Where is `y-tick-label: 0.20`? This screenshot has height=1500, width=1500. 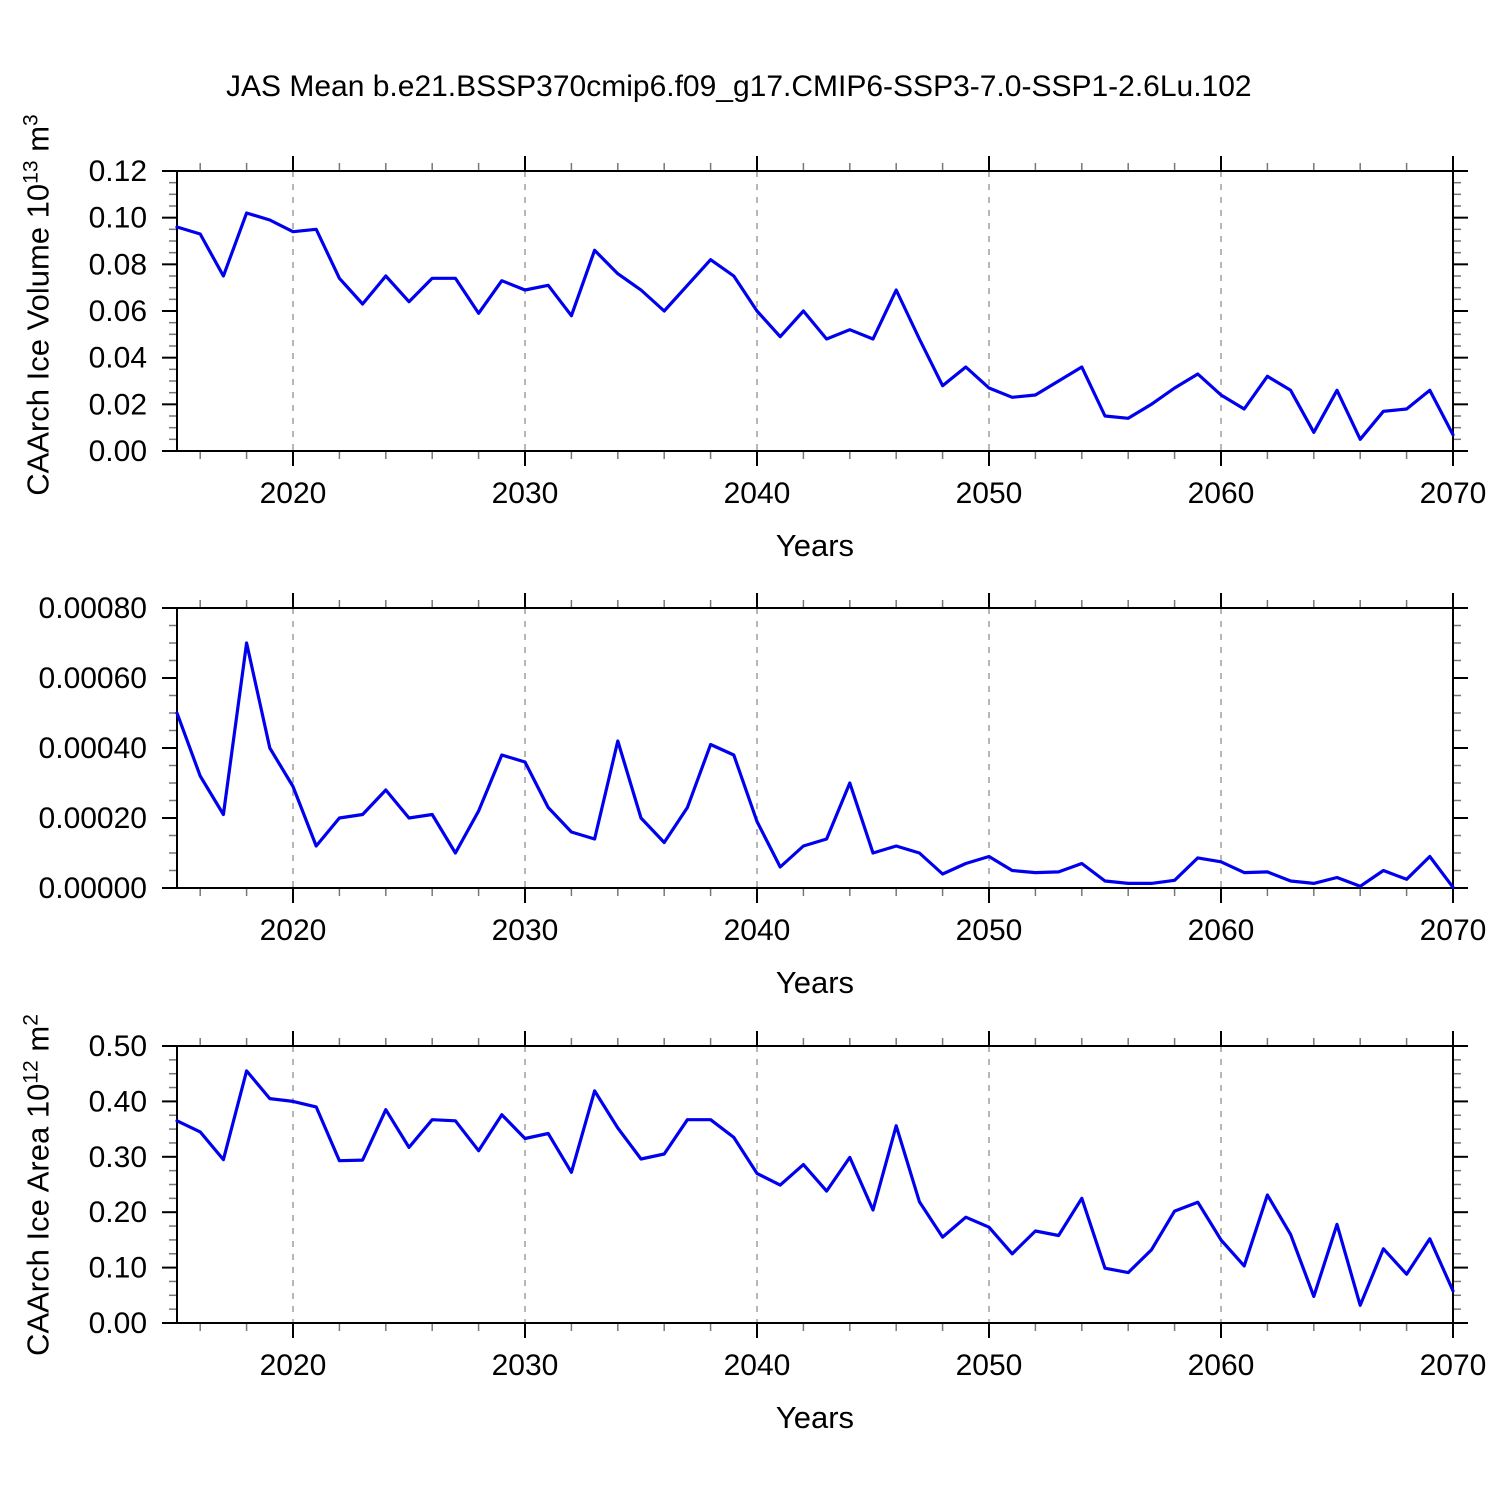
y-tick-label: 0.20 is located at coordinates (118, 1212).